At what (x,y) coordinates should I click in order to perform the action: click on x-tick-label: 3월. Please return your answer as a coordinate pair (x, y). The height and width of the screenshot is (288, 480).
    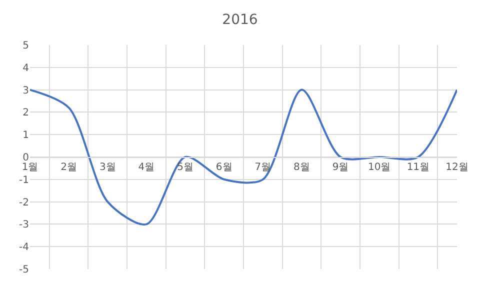
    Looking at the image, I should click on (107, 167).